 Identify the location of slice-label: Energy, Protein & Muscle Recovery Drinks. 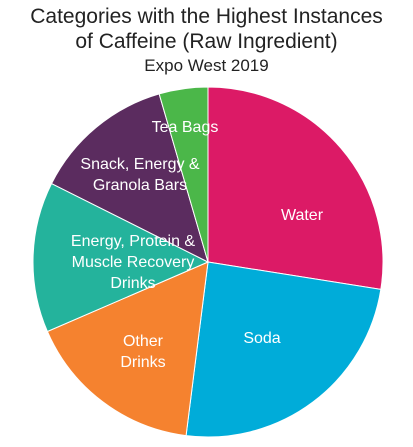
(133, 262).